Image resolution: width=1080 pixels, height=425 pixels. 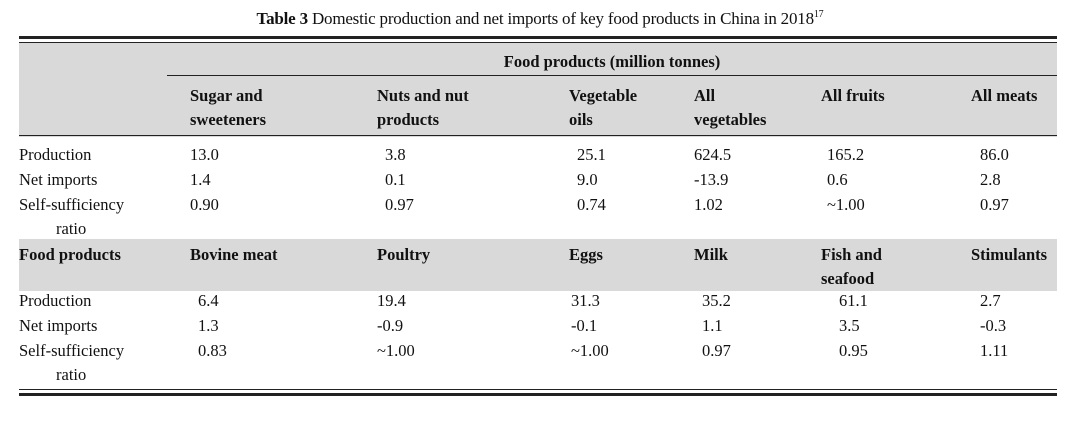 I want to click on table-cell: 0.6, so click(x=837, y=179).